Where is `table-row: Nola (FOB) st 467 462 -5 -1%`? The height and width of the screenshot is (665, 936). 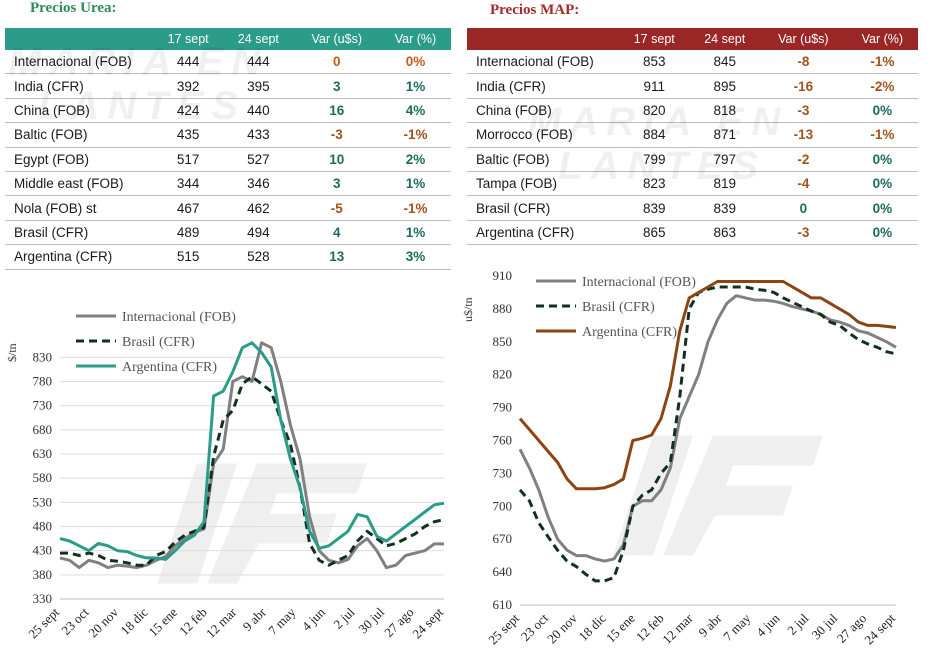 table-row: Nola (FOB) st 467 462 -5 -1% is located at coordinates (228, 208).